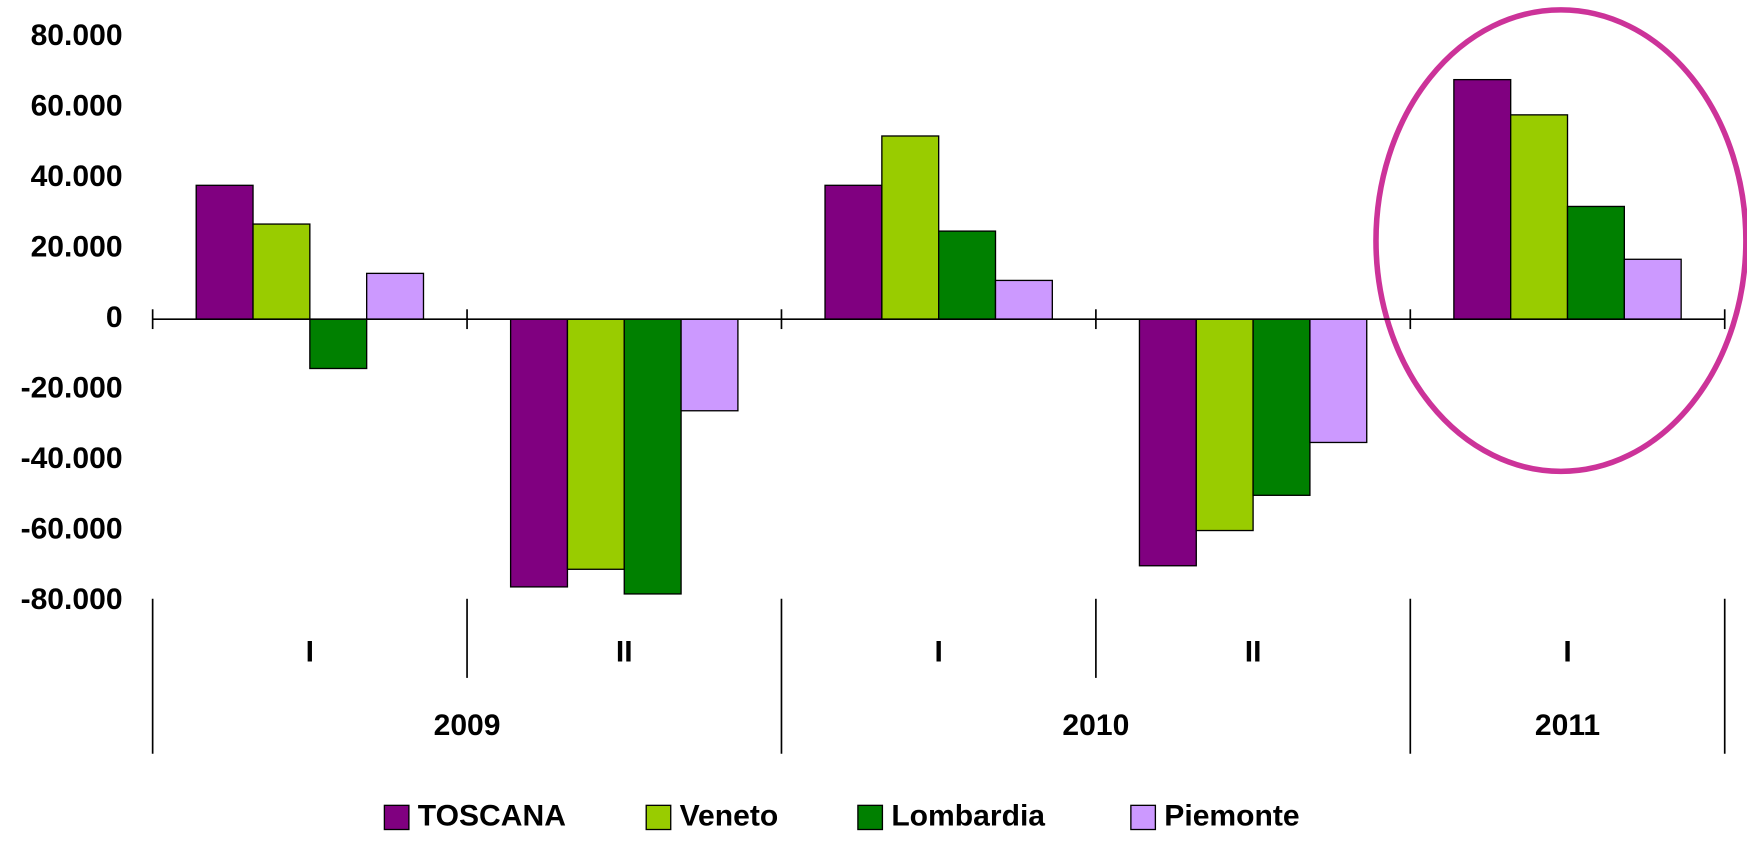 The height and width of the screenshot is (846, 1747). Describe the element at coordinates (968, 815) in the screenshot. I see `legend-label: Lombardia` at that location.